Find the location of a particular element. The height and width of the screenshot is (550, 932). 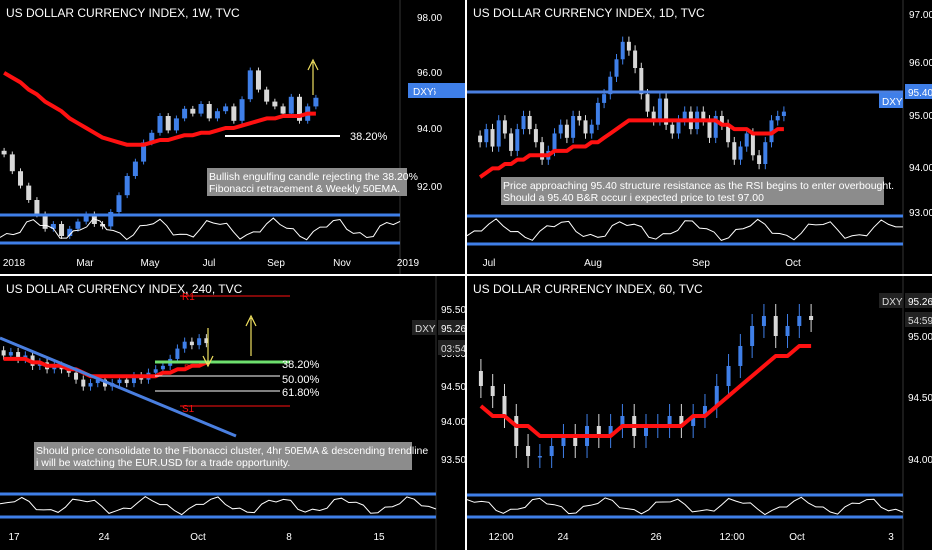

level-label: S1 is located at coordinates (188, 409).